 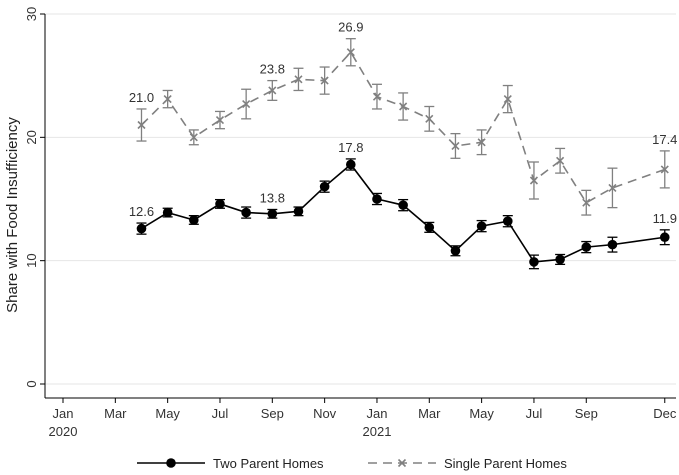 I want to click on data-label: 12.6, so click(x=141, y=211).